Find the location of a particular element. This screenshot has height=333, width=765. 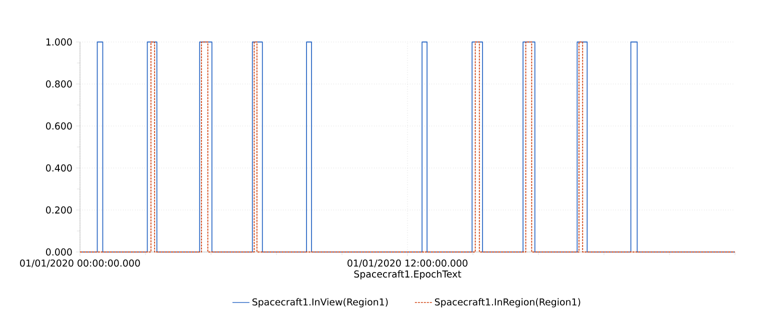

legend-label: Spacecraft1.InRegion(Region1) is located at coordinates (507, 303).